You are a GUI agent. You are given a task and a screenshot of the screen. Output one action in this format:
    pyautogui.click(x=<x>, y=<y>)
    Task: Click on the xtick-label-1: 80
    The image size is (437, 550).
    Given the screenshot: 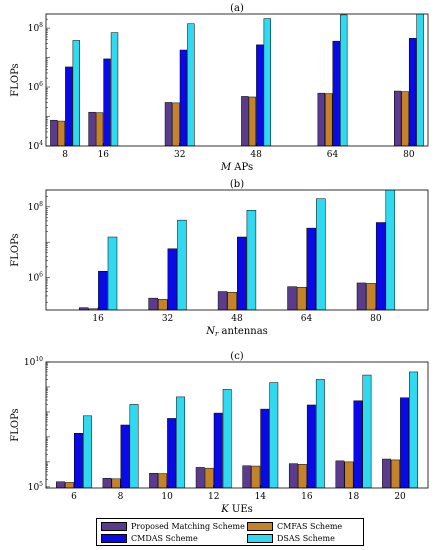 What is the action you would take?
    pyautogui.click(x=409, y=155)
    